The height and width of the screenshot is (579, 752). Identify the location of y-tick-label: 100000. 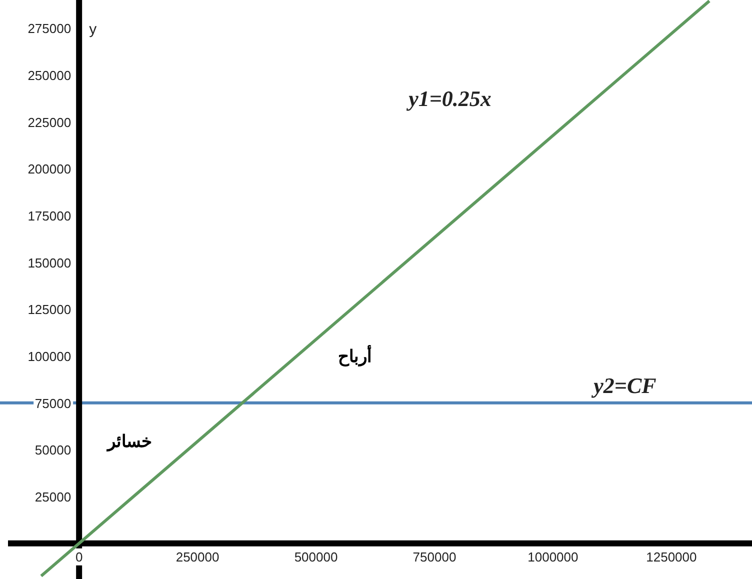
(50, 356).